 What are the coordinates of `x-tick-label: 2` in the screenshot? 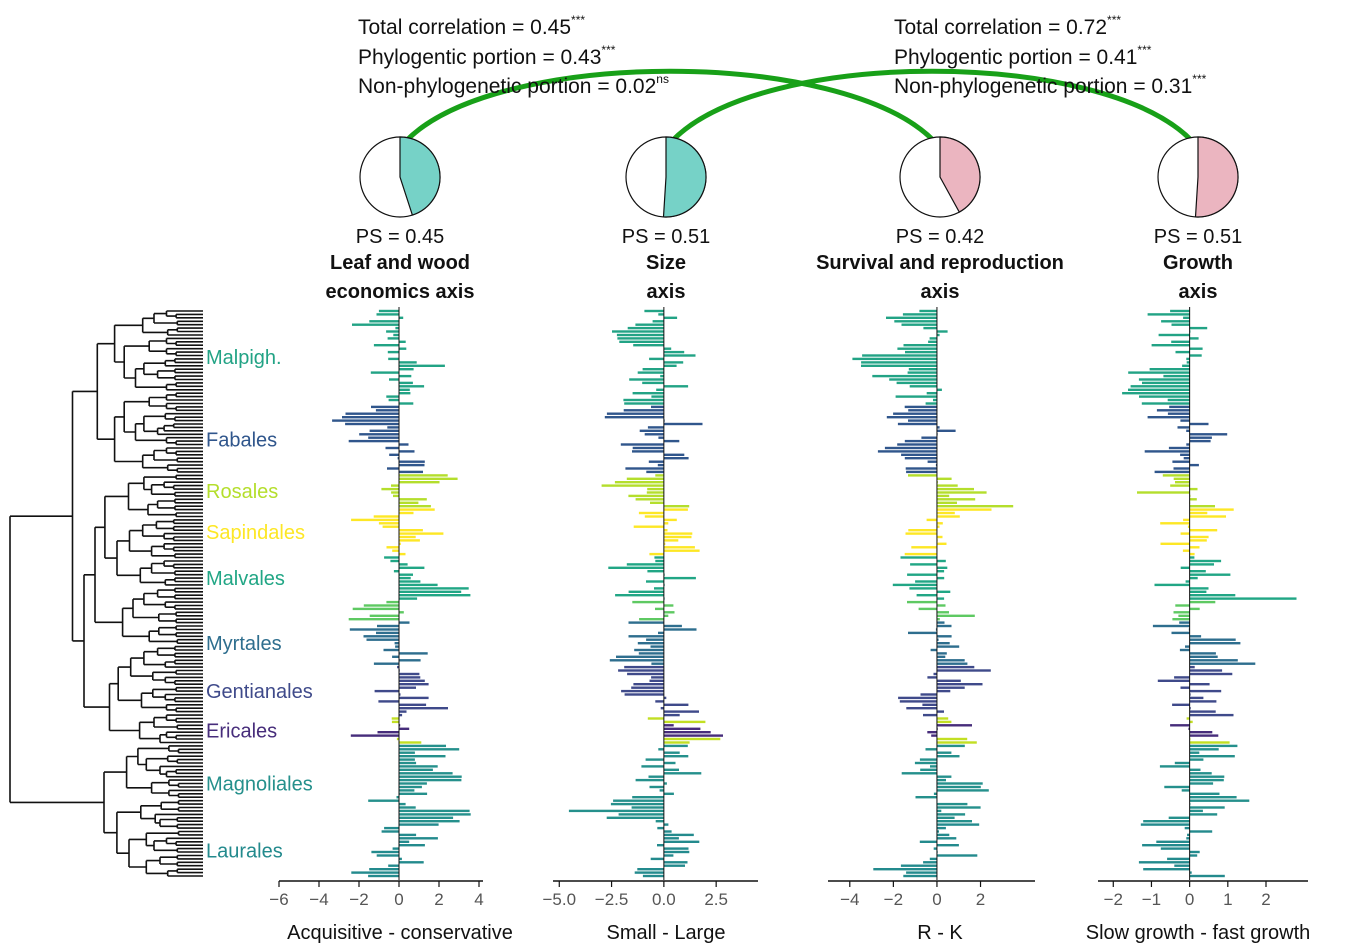 It's located at (438, 899).